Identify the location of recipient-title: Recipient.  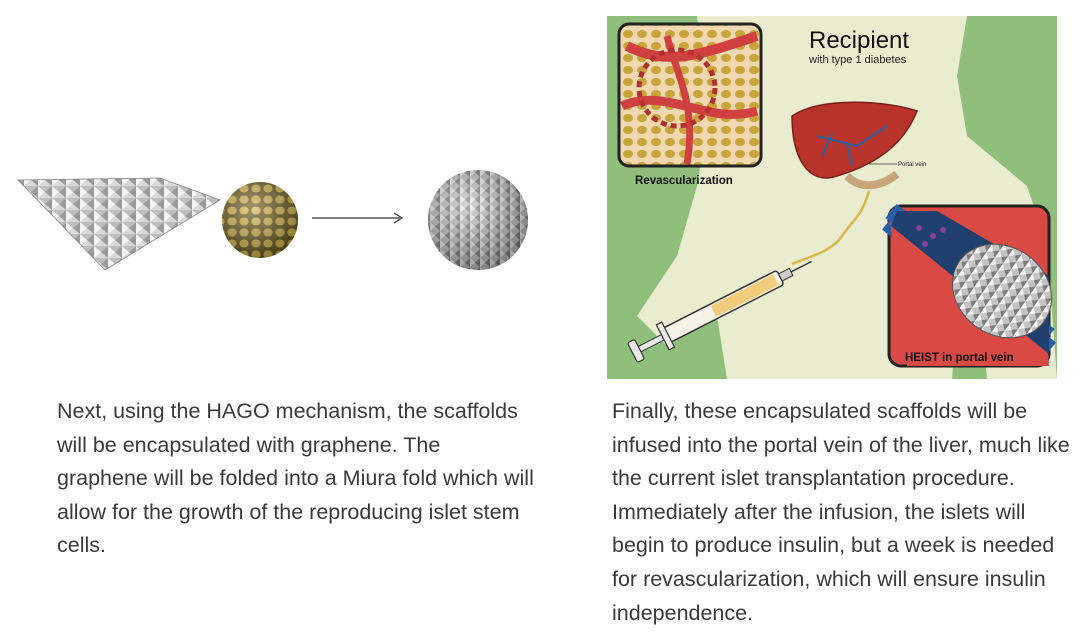
(859, 40).